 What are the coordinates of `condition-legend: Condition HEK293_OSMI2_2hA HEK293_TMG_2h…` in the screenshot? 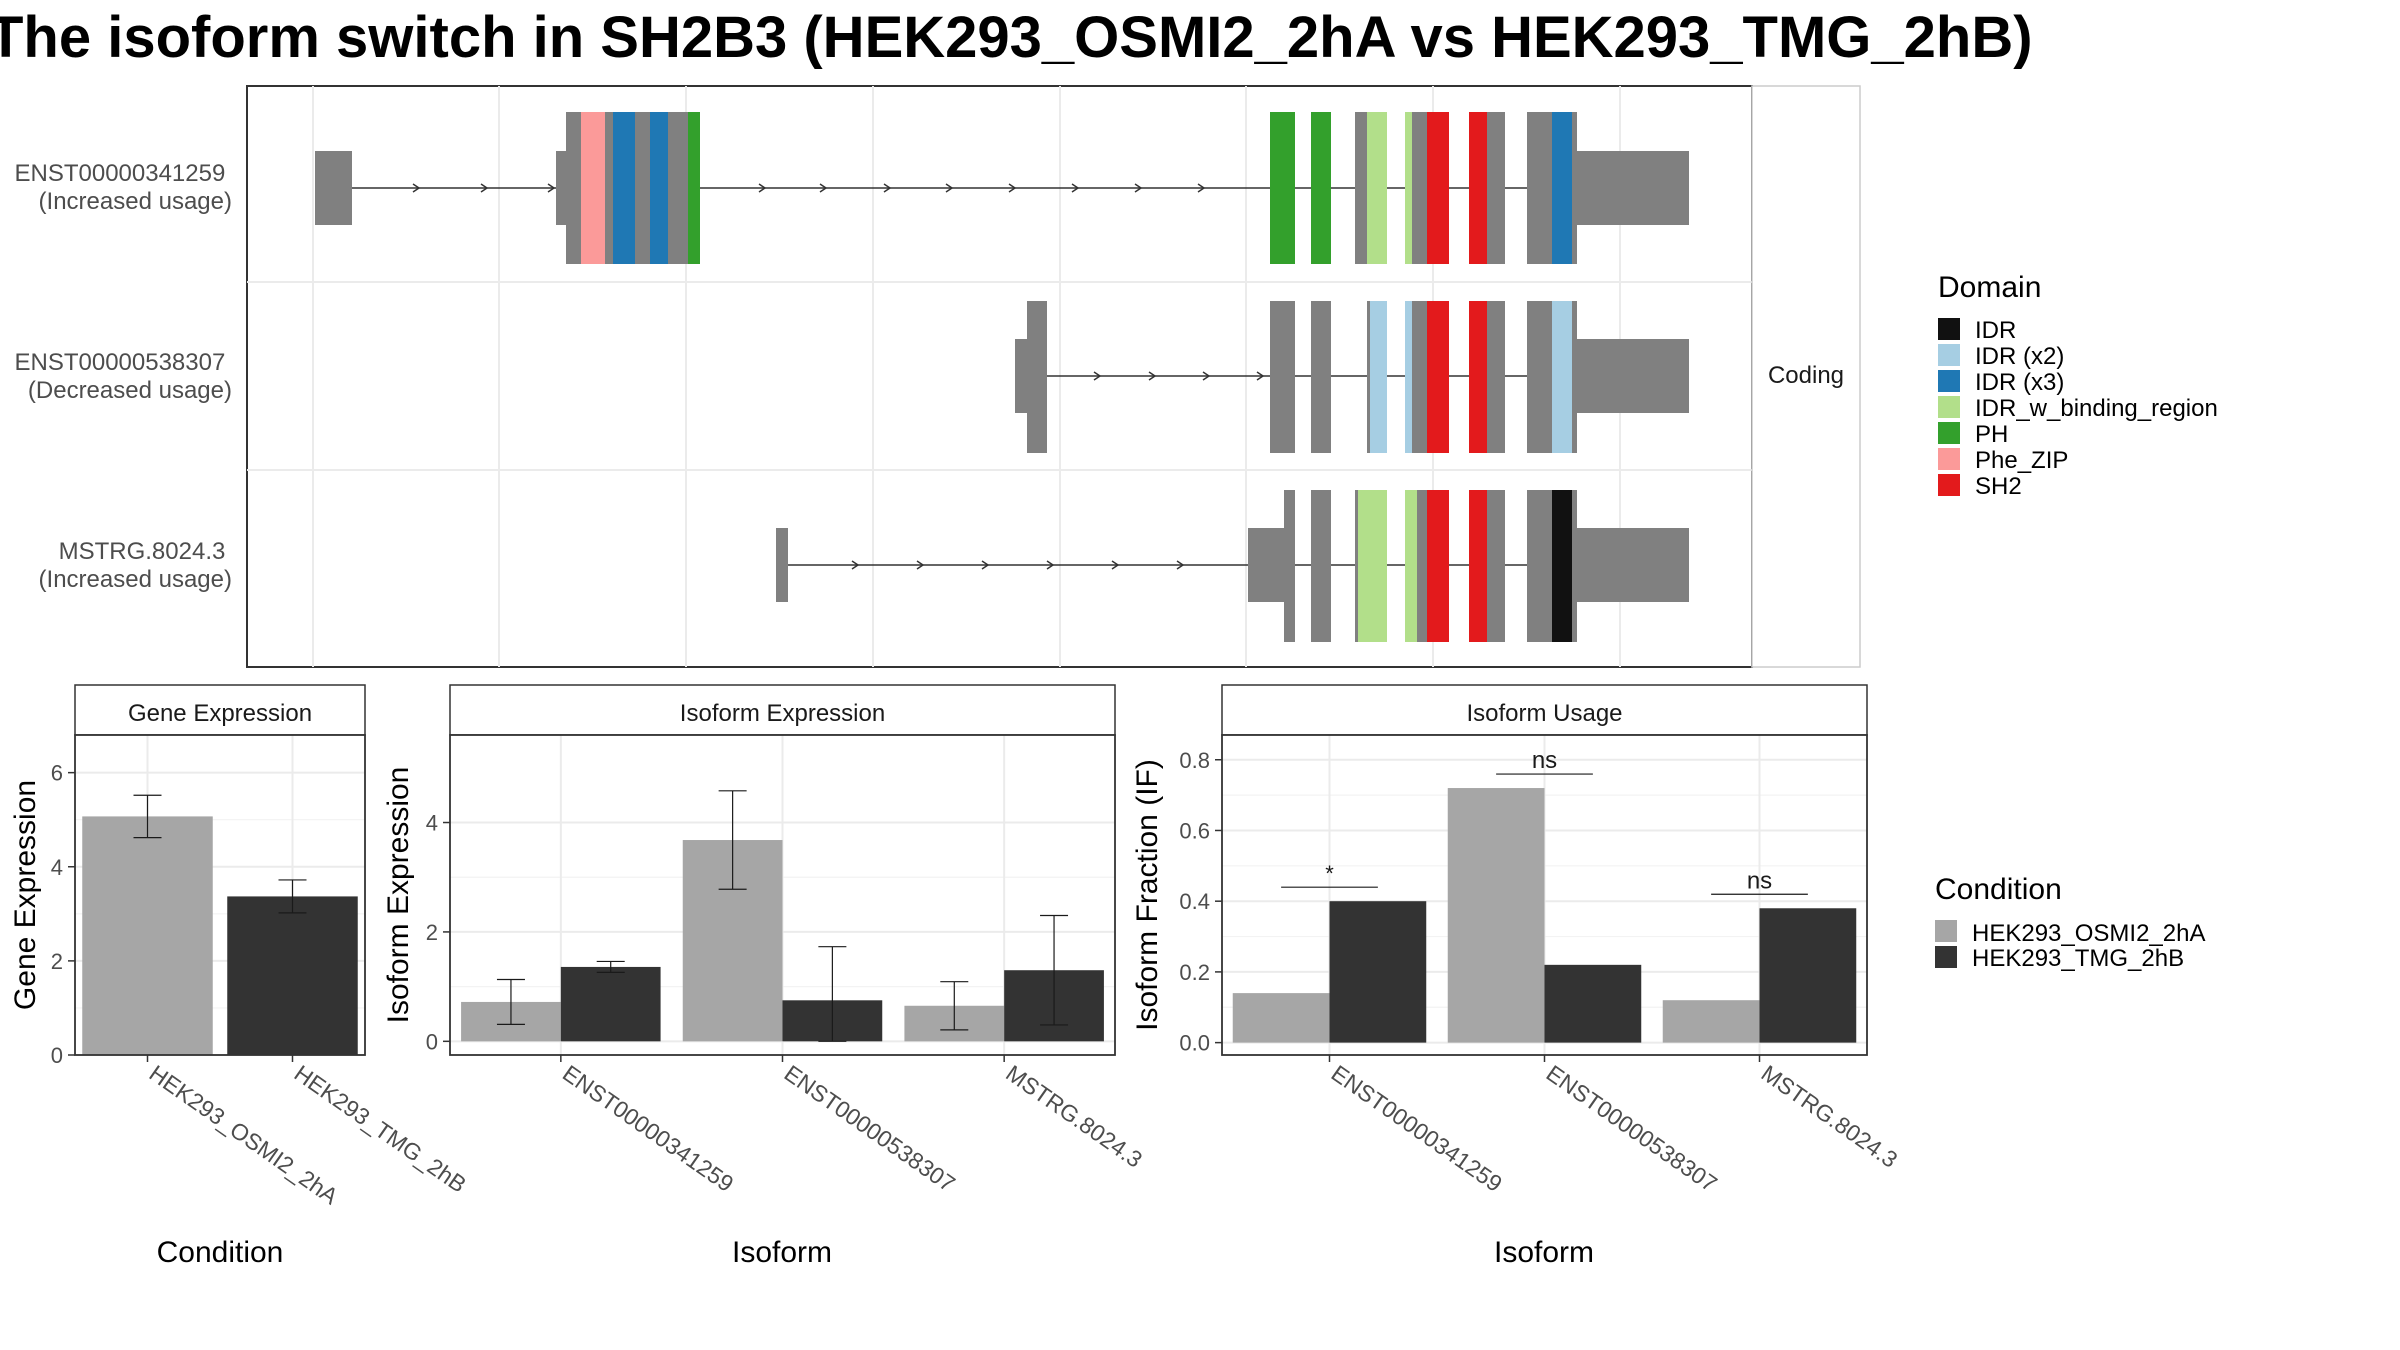 It's located at (2070, 922).